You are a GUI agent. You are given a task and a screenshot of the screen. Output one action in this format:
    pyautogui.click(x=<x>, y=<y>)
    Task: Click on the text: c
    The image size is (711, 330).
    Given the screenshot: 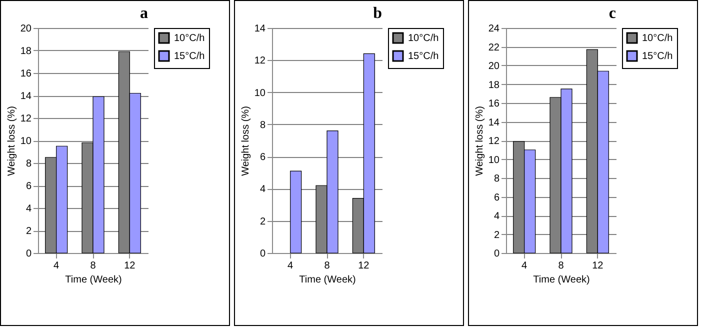 What is the action you would take?
    pyautogui.click(x=612, y=13)
    